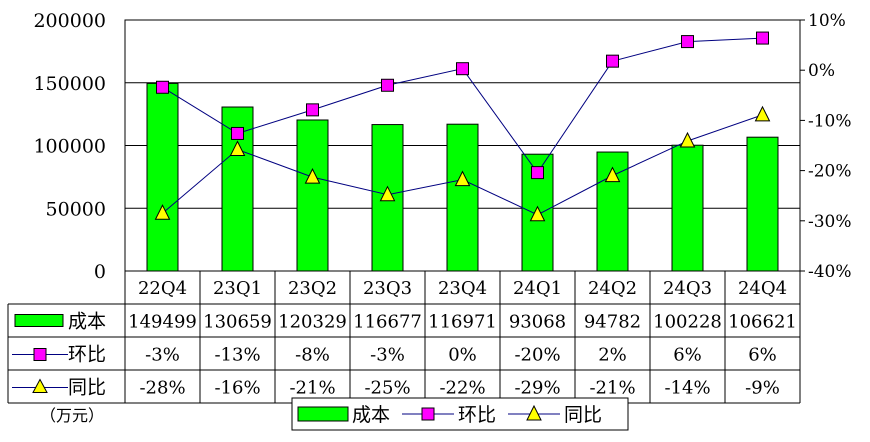 This screenshot has width=870, height=442. What do you see at coordinates (830, 172) in the screenshot?
I see `right-tick-label: -20%` at bounding box center [830, 172].